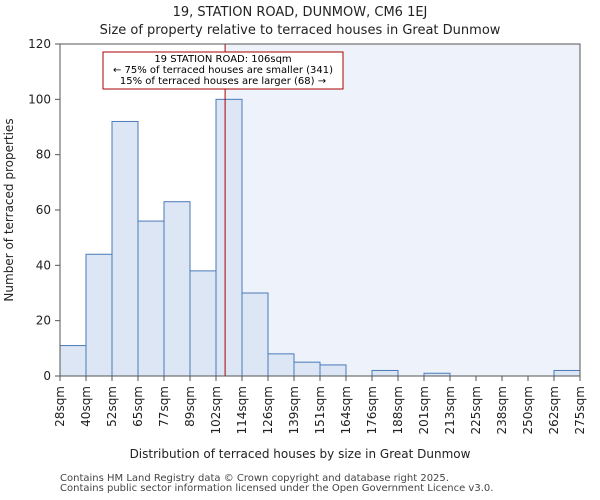 The image size is (600, 500). What do you see at coordinates (372, 410) in the screenshot?
I see `x-tick-label: 176sqm` at bounding box center [372, 410].